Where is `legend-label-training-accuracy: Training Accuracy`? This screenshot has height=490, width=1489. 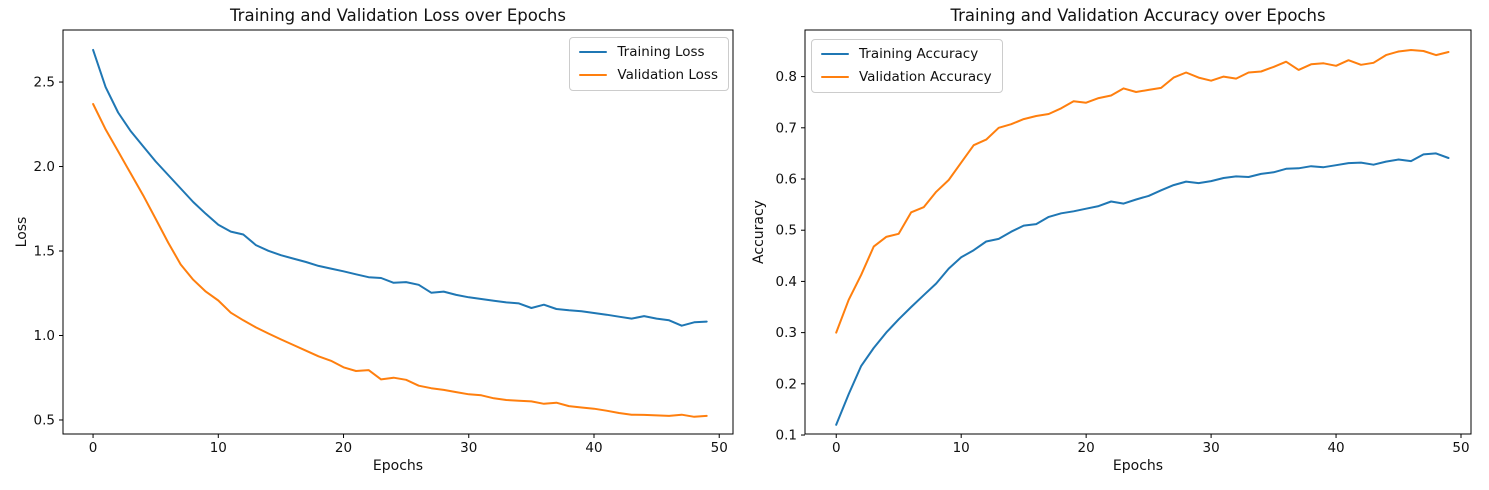 legend-label-training-accuracy: Training Accuracy is located at coordinates (919, 54).